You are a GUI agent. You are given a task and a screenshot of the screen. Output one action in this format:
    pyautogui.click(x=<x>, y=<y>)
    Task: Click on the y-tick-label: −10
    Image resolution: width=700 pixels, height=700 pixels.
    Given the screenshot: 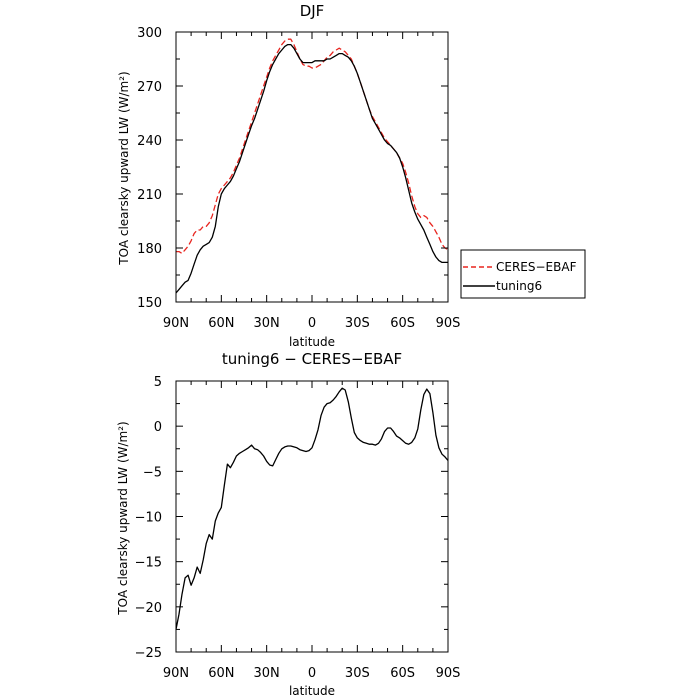 What is the action you would take?
    pyautogui.click(x=148, y=518)
    